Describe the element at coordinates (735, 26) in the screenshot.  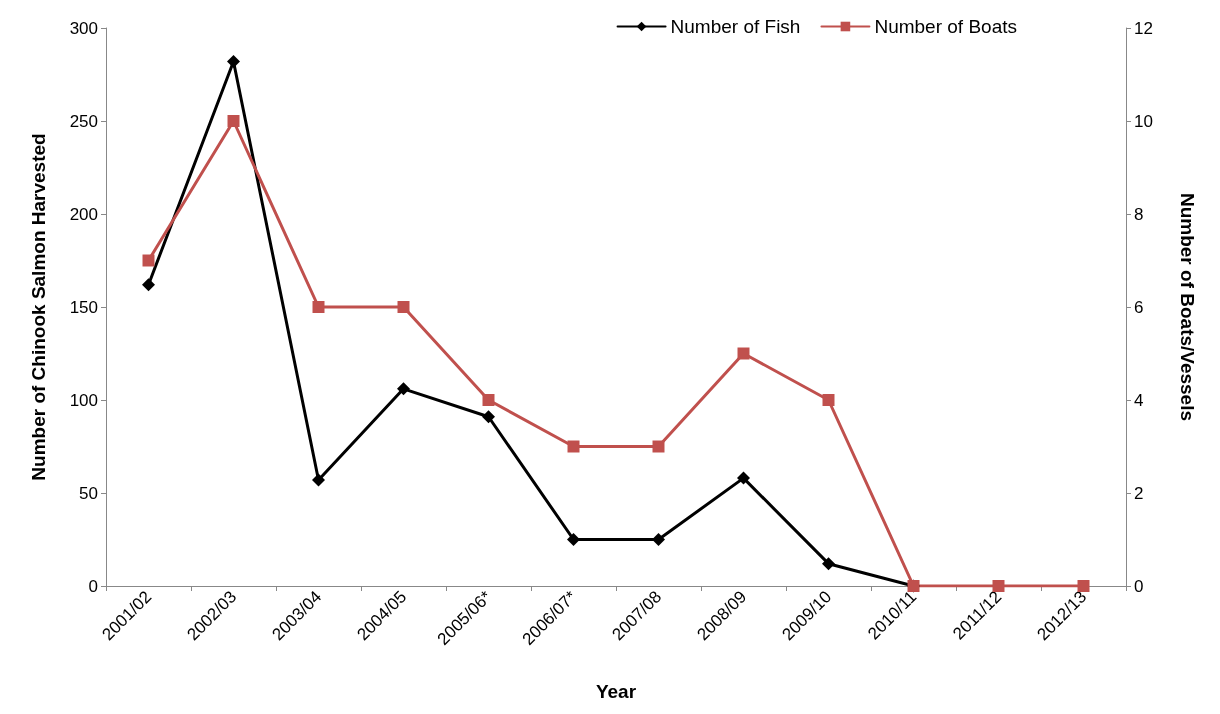
I see `legend-label: Number of Fish` at that location.